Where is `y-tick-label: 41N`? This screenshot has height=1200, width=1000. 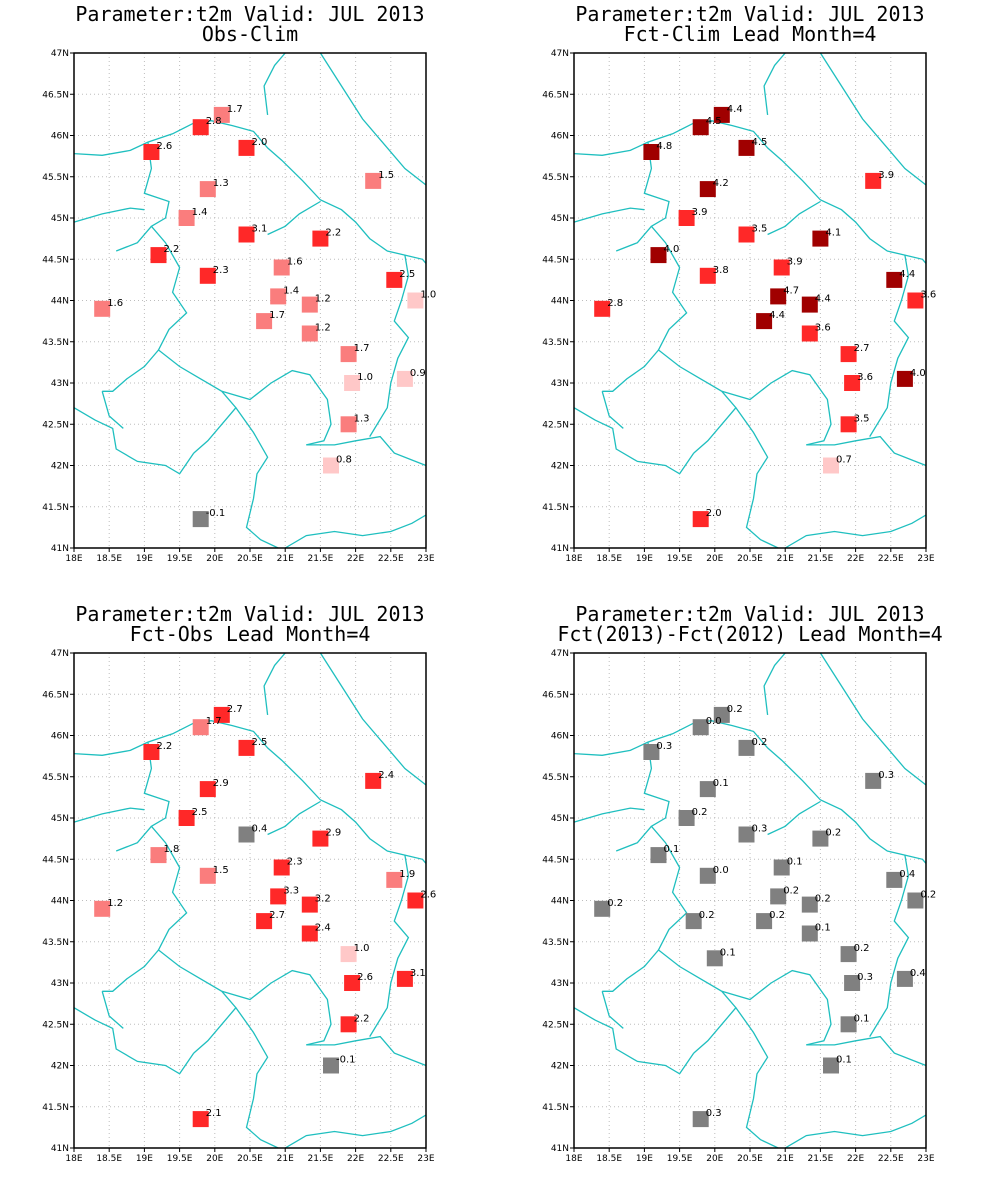 y-tick-label: 41N is located at coordinates (60, 549).